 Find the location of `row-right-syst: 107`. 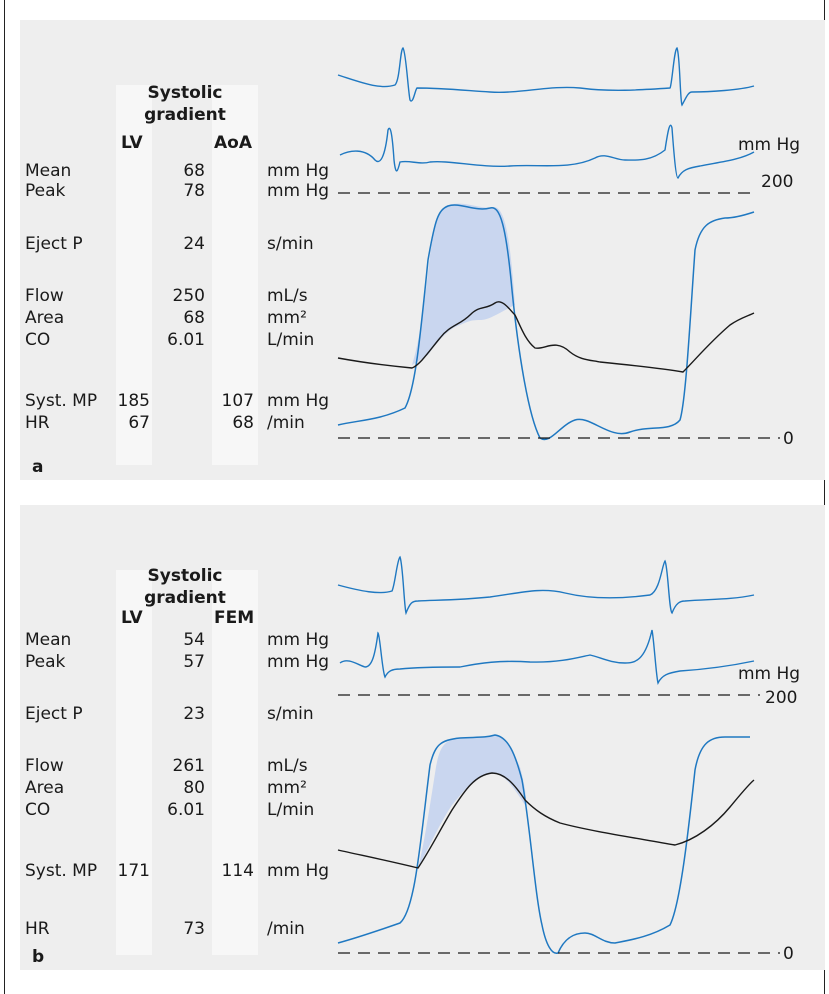

row-right-syst: 107 is located at coordinates (237, 401).